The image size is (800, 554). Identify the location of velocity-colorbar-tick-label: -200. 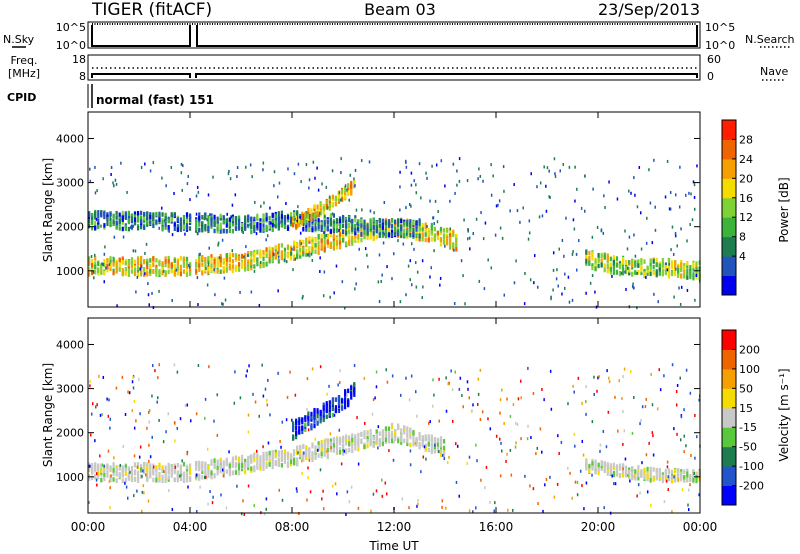
(751, 486).